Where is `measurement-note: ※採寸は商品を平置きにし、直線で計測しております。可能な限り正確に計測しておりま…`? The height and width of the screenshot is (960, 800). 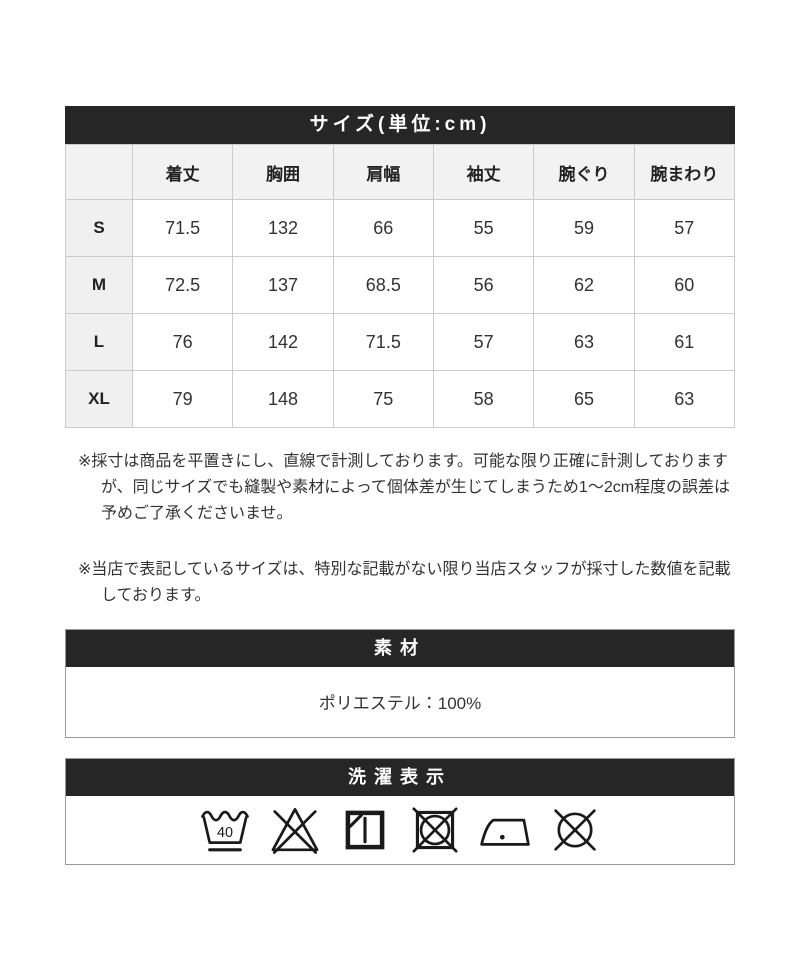 measurement-note: ※採寸は商品を平置きにし、直線で計測しております。可能な限り正確に計測しておりま… is located at coordinates (404, 487).